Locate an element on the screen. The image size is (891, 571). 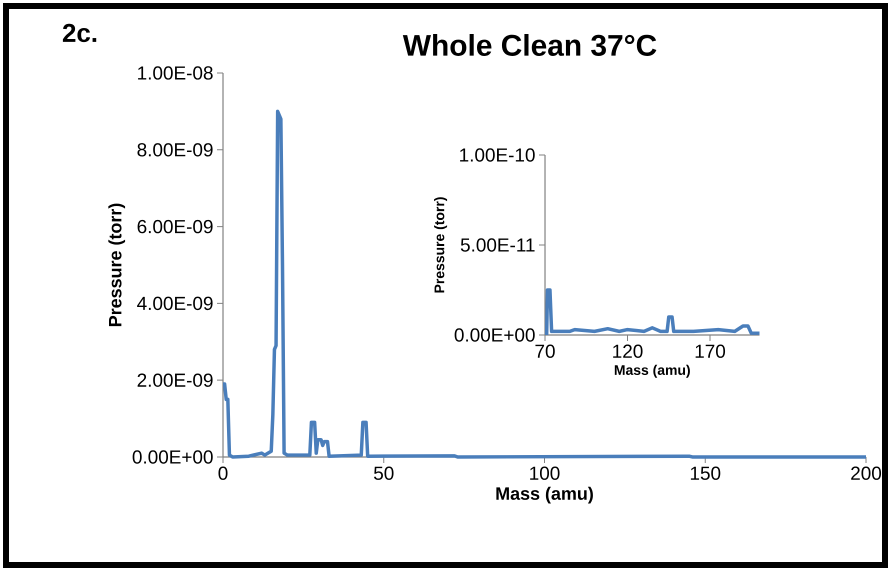
x-tick-label: 150 is located at coordinates (705, 473).